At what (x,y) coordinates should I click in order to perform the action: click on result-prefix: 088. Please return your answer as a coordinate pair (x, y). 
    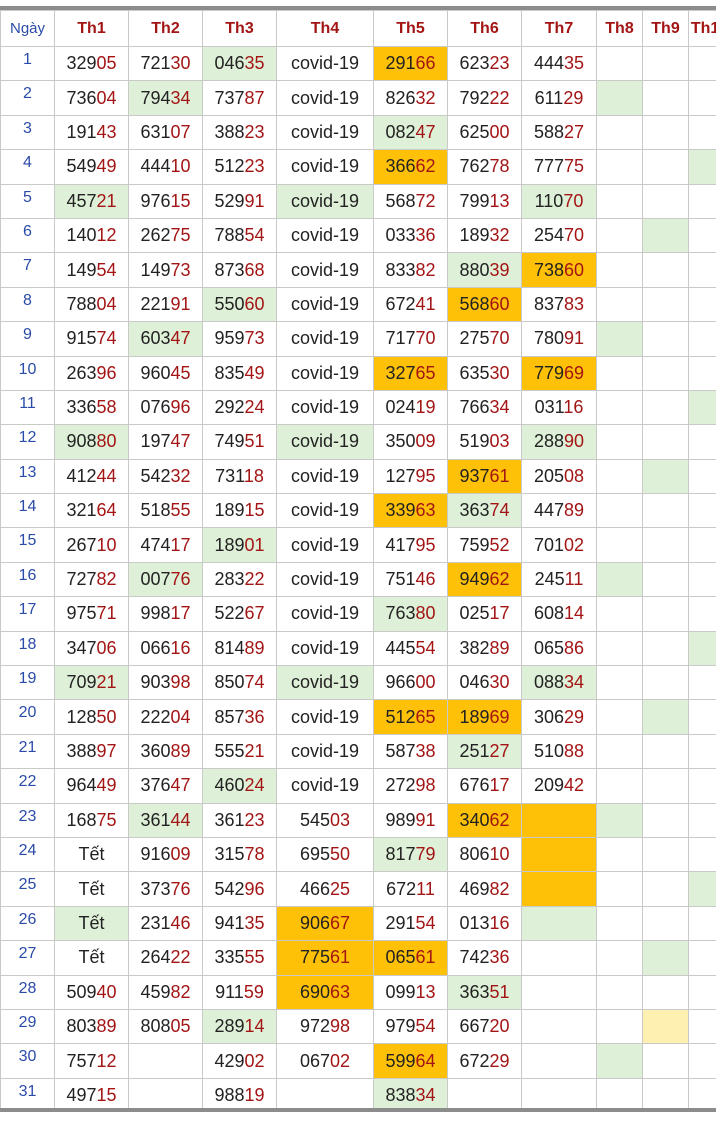
    Looking at the image, I should click on (548, 682).